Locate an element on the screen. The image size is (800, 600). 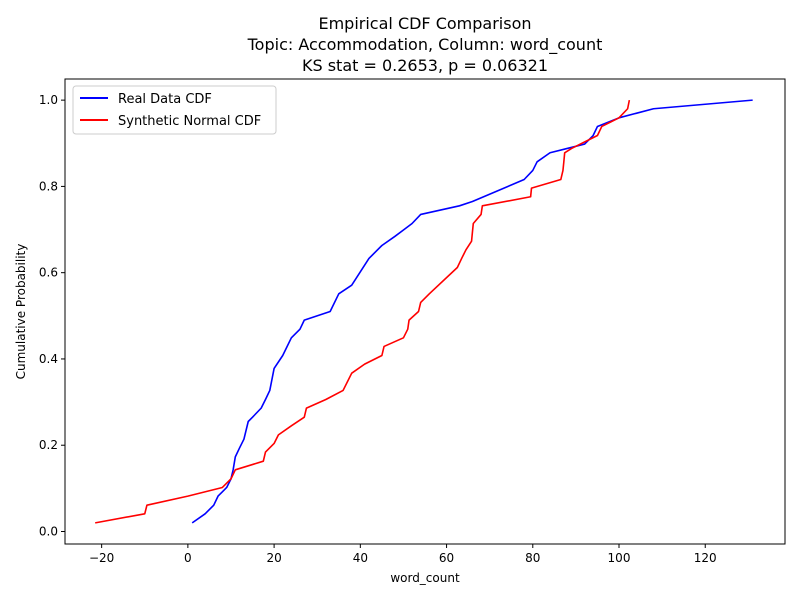
y-tick-label: 0.2 is located at coordinates (48, 445).